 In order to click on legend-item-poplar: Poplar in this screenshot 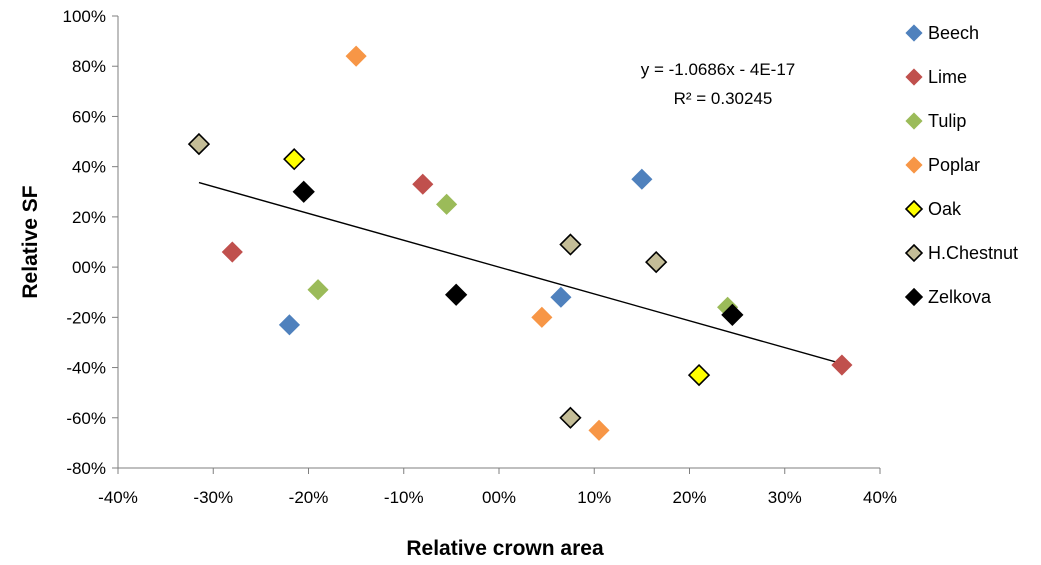, I will do `click(942, 165)`.